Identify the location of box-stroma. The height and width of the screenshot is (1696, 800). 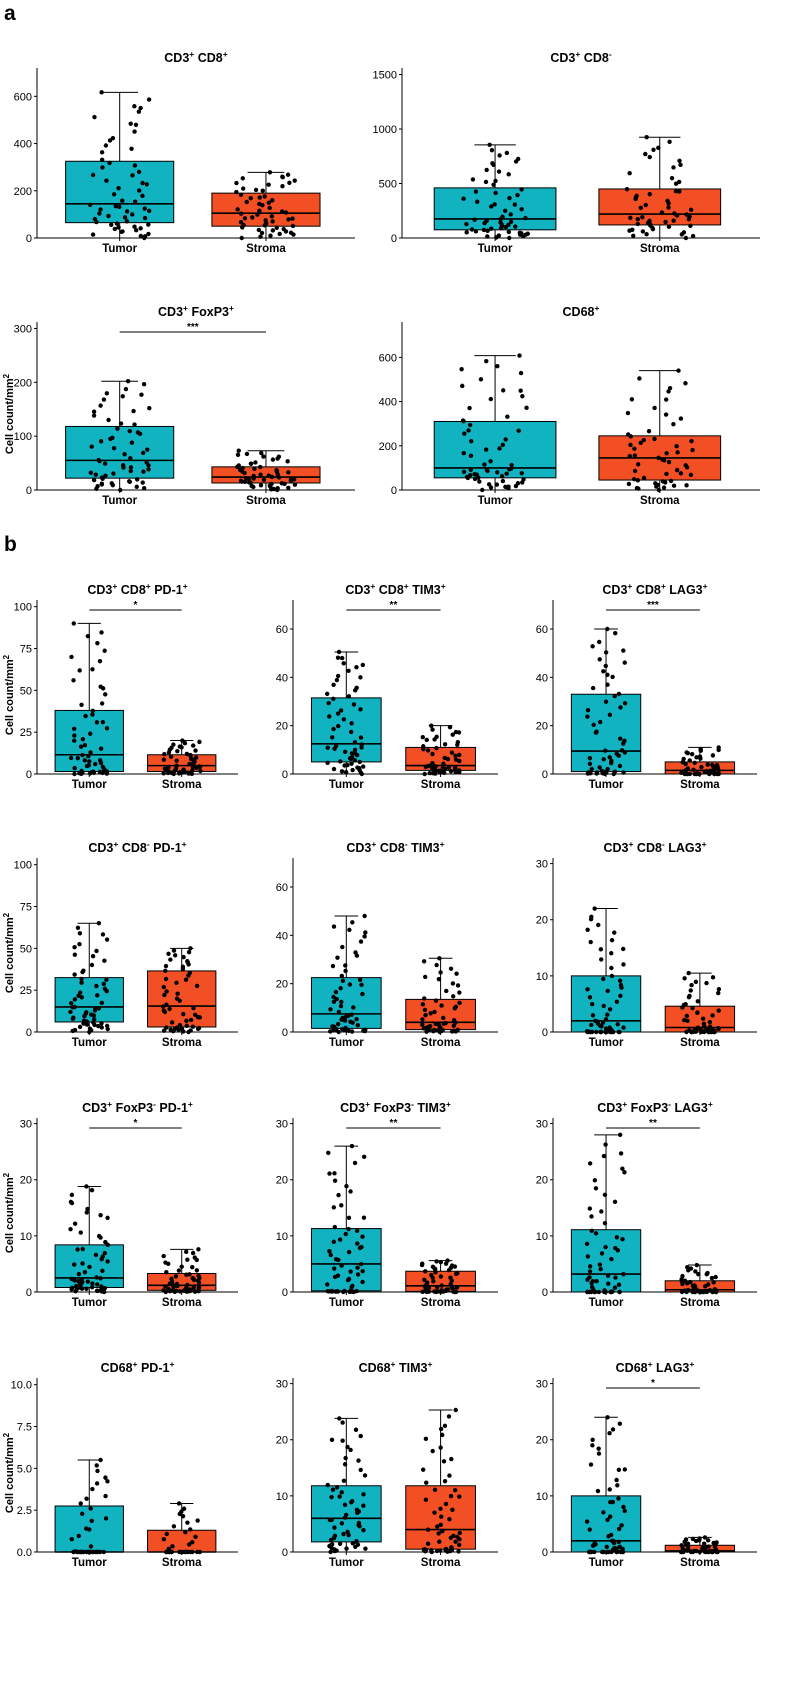
(440, 750).